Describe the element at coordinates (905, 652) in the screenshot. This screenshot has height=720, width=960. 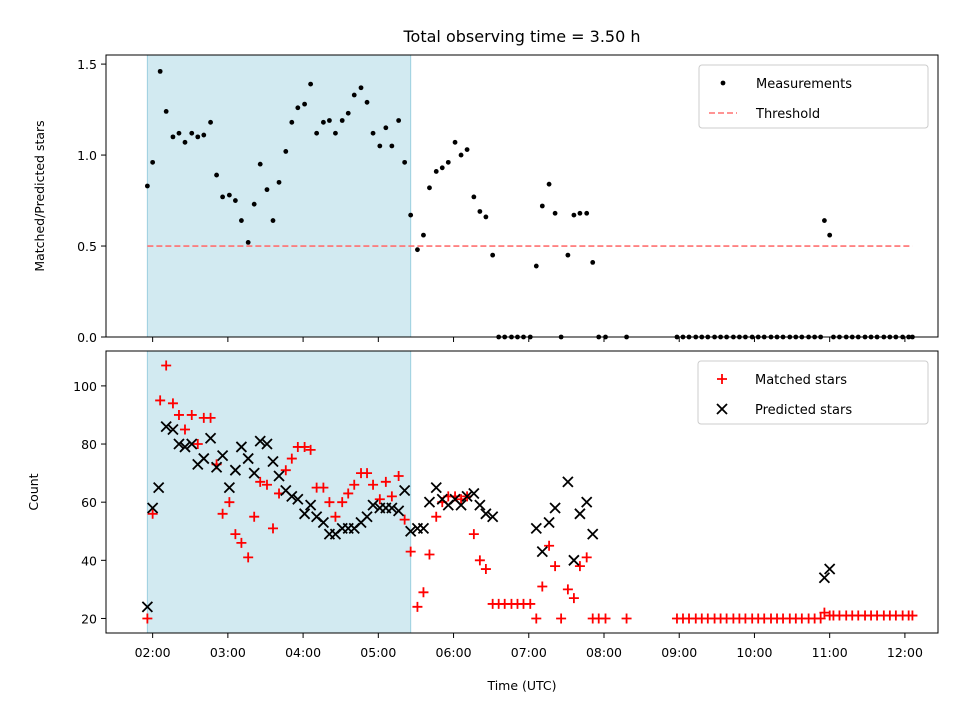
I see `x-tick-label: 12:00` at that location.